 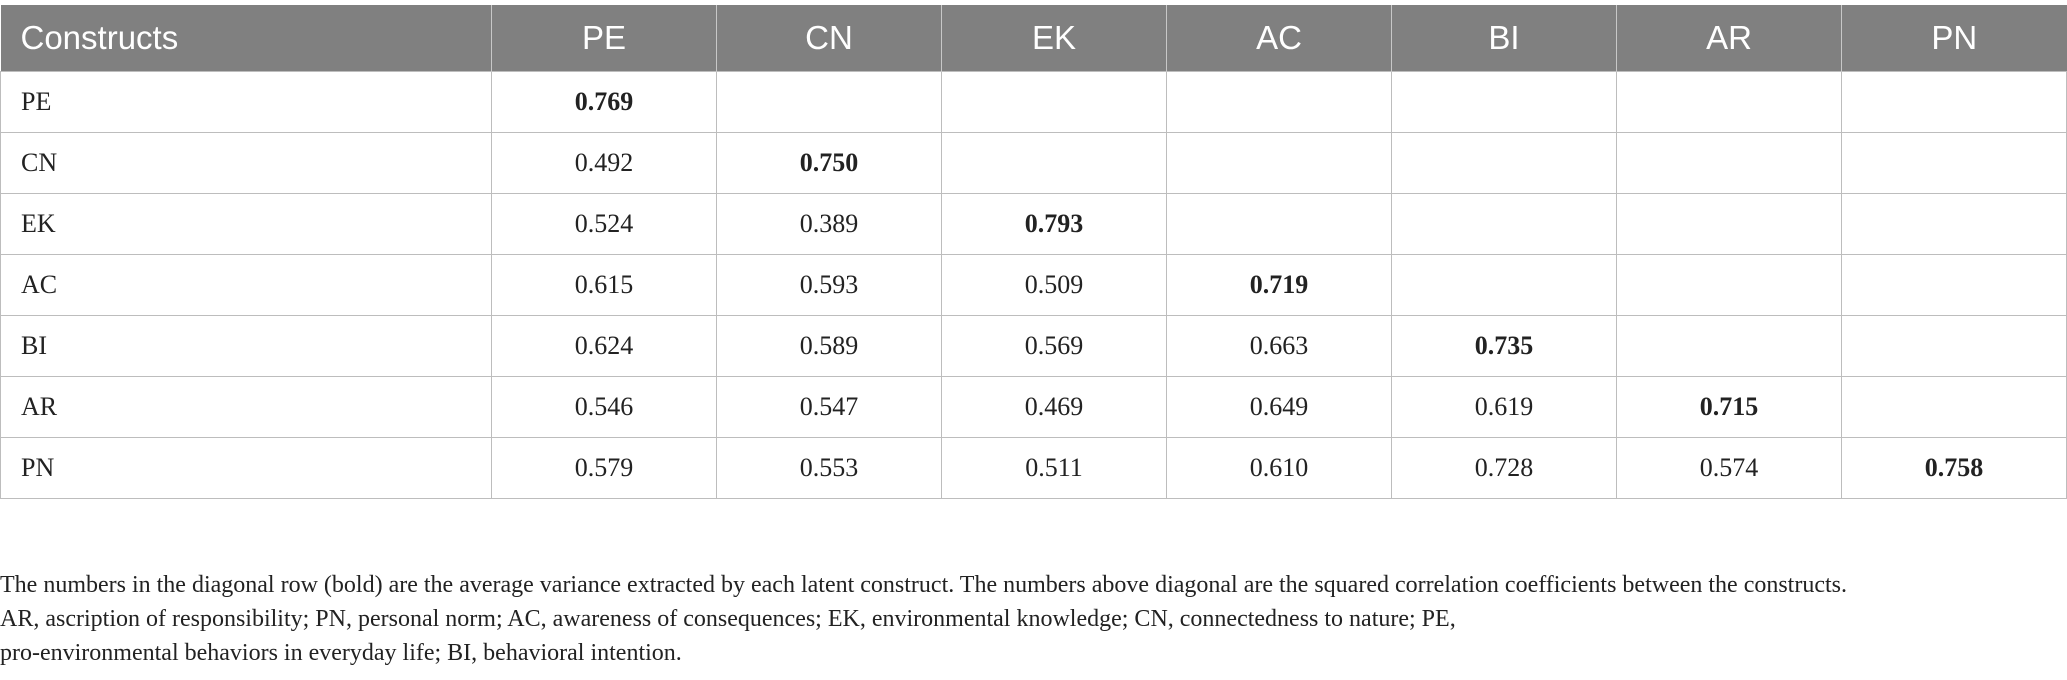 I want to click on row-label: CN, so click(x=246, y=163).